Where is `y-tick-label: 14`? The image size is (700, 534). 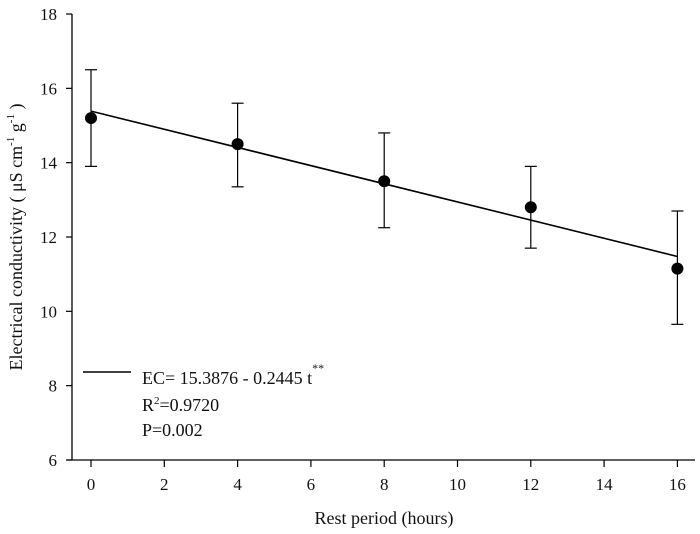
y-tick-label: 14 is located at coordinates (49, 163).